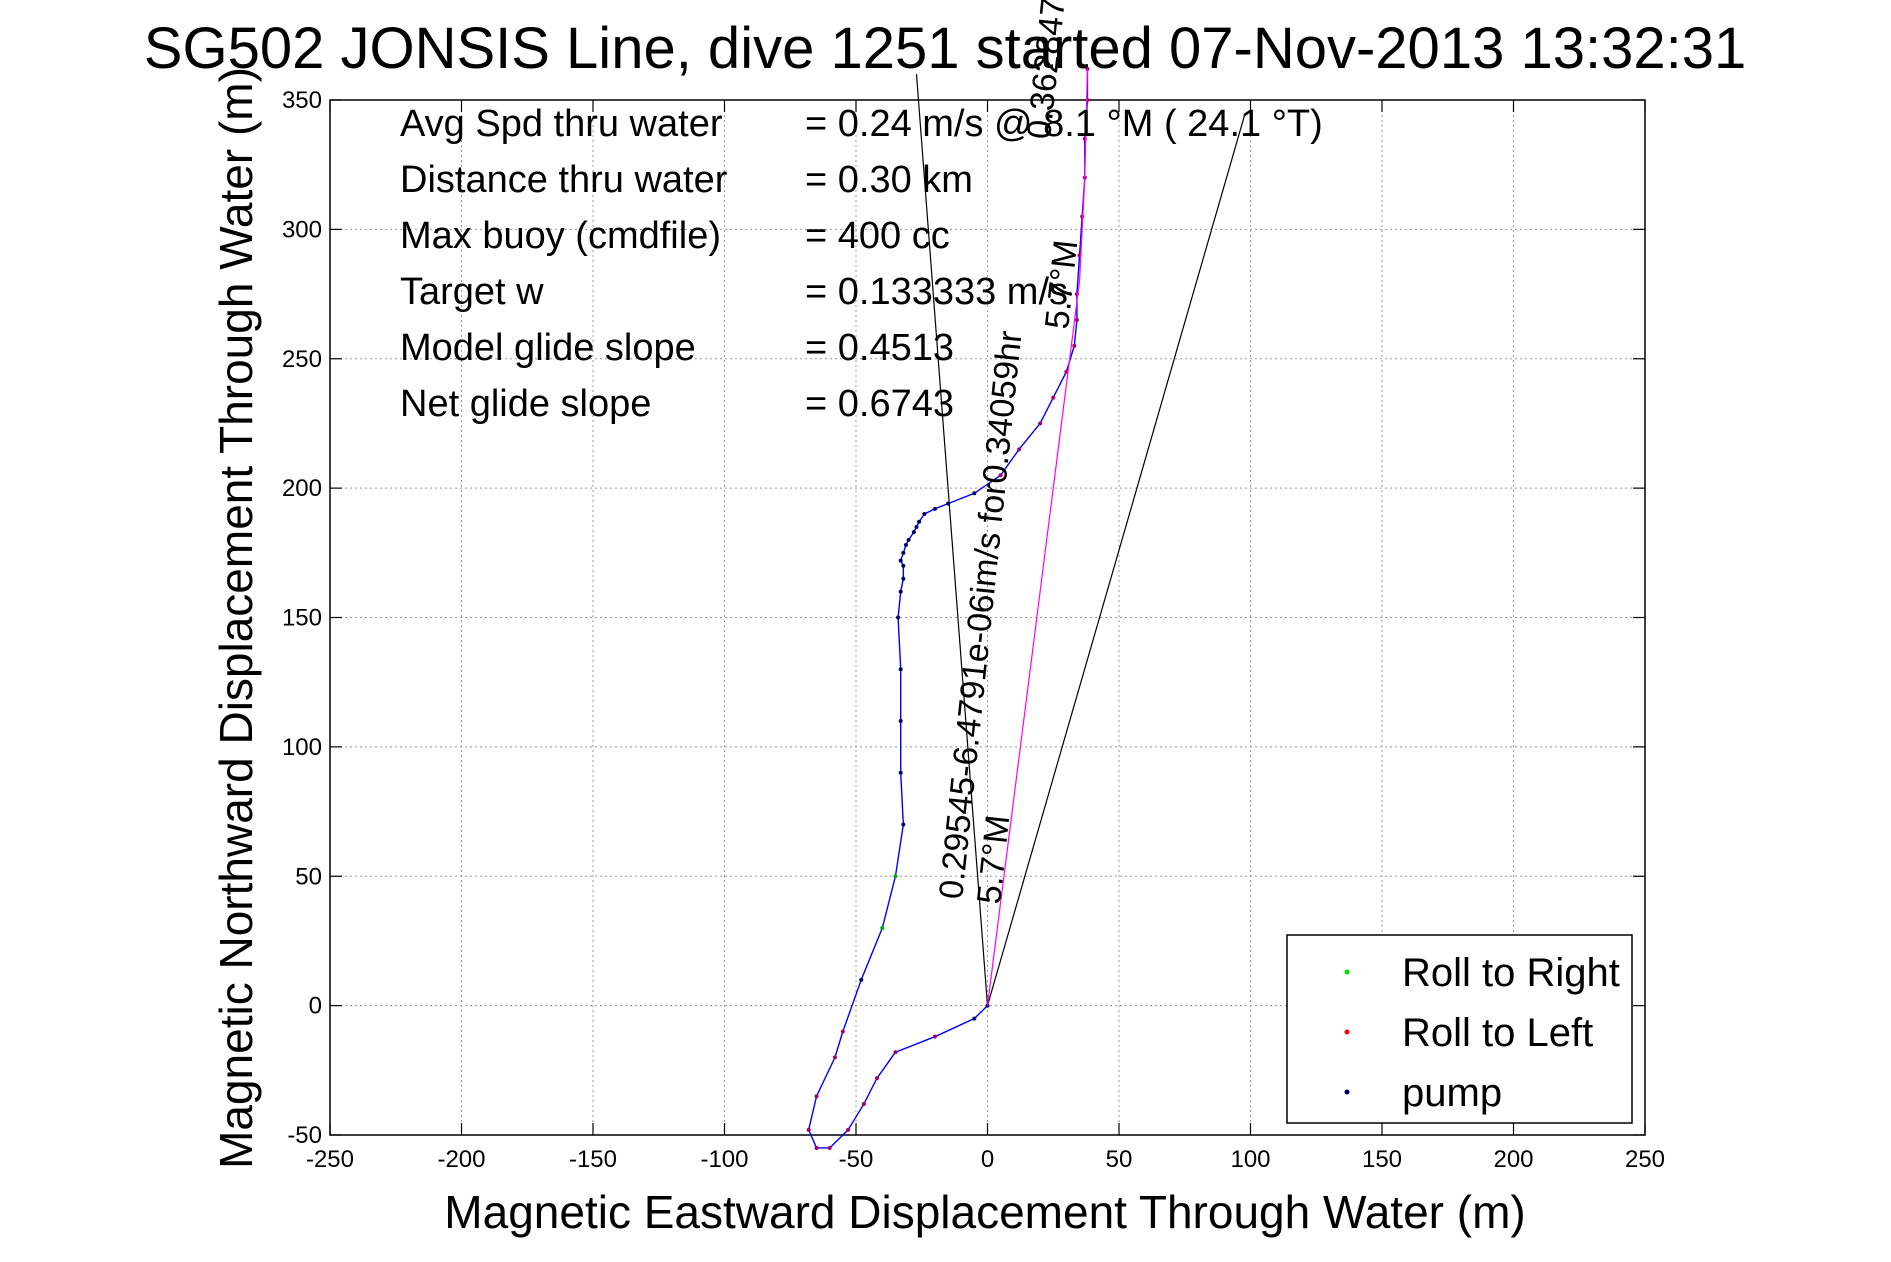 The image size is (1891, 1262). I want to click on tick-label-x: 200, so click(1513, 1159).